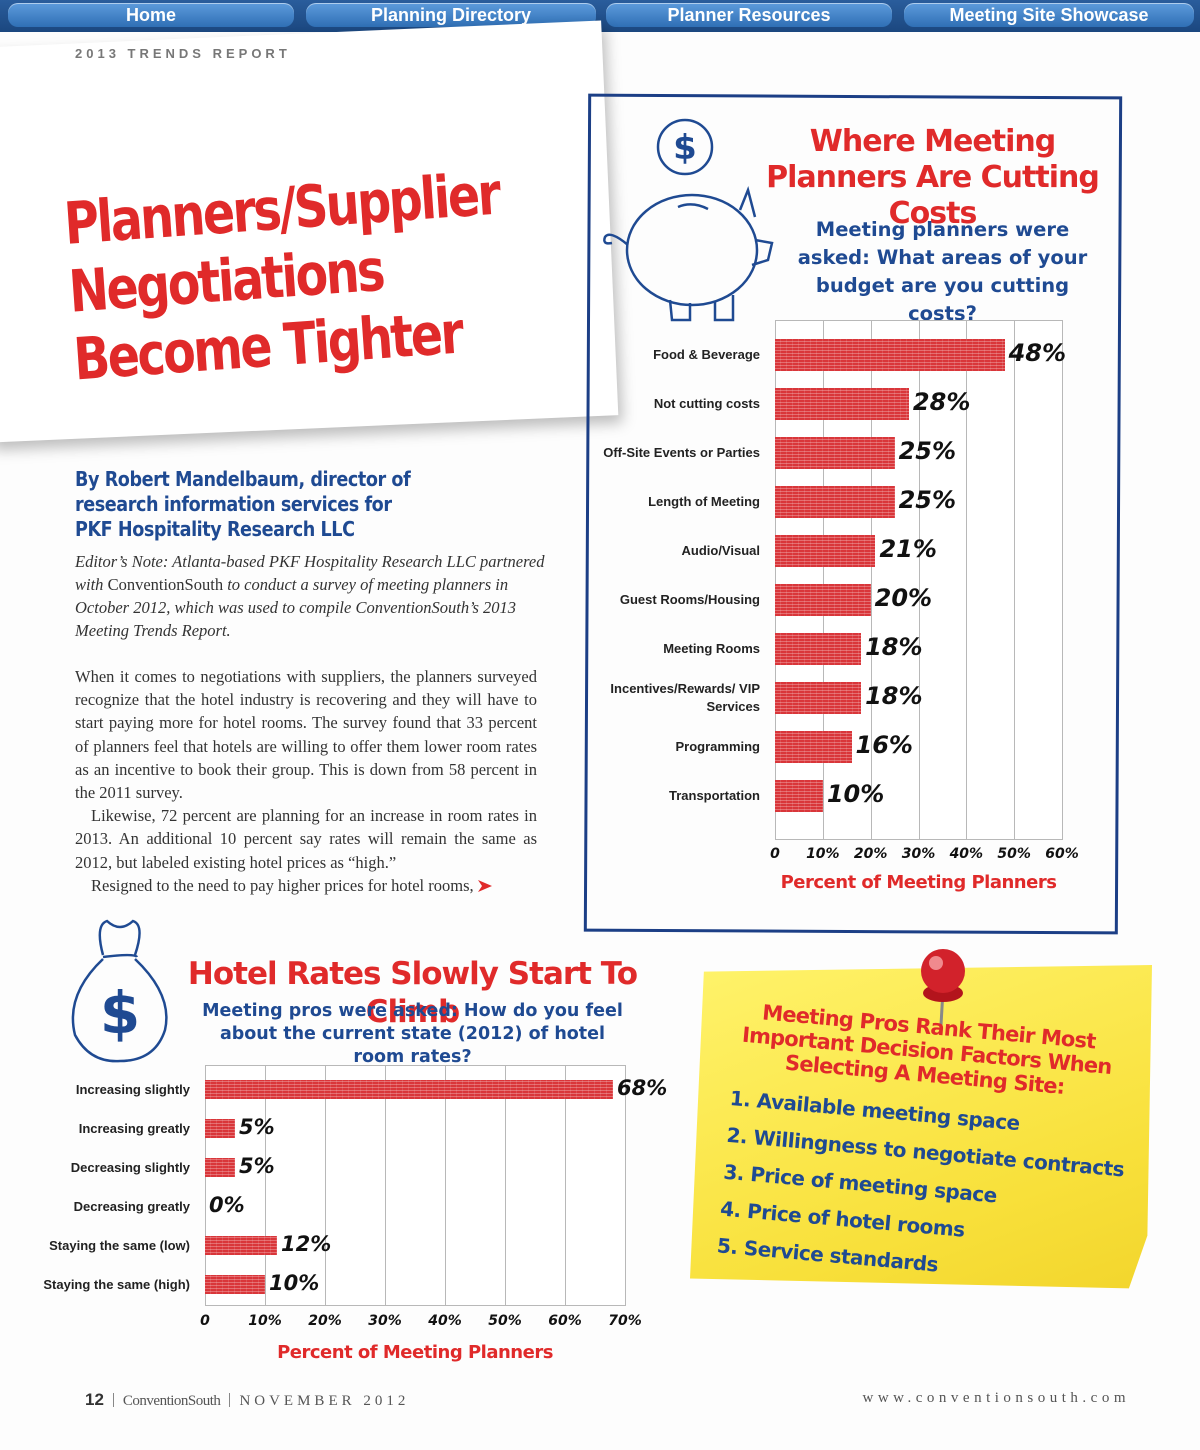 This screenshot has width=1200, height=1450. Describe the element at coordinates (704, 501) in the screenshot. I see `category-label: Length of Meeting` at that location.